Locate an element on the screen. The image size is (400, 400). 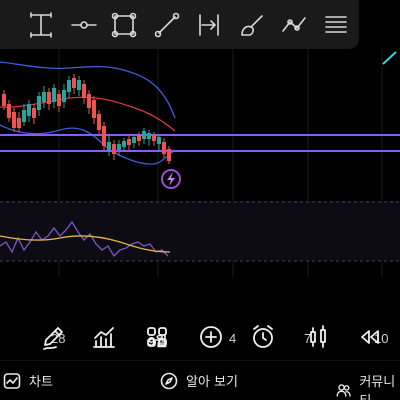
pencil-icon is located at coordinates (53, 337).